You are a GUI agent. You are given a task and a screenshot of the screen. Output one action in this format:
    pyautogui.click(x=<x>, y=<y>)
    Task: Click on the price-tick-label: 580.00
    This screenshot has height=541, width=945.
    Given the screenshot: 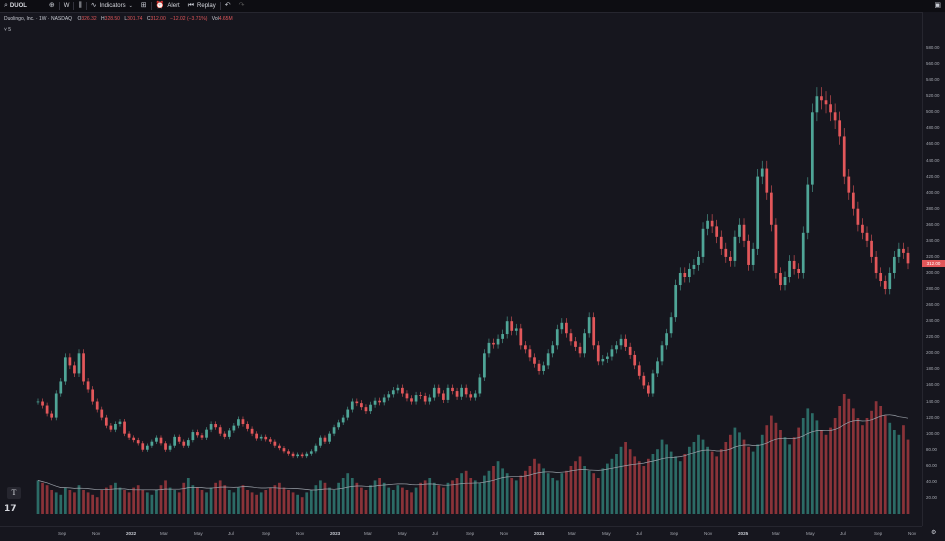 What is the action you would take?
    pyautogui.click(x=933, y=48)
    